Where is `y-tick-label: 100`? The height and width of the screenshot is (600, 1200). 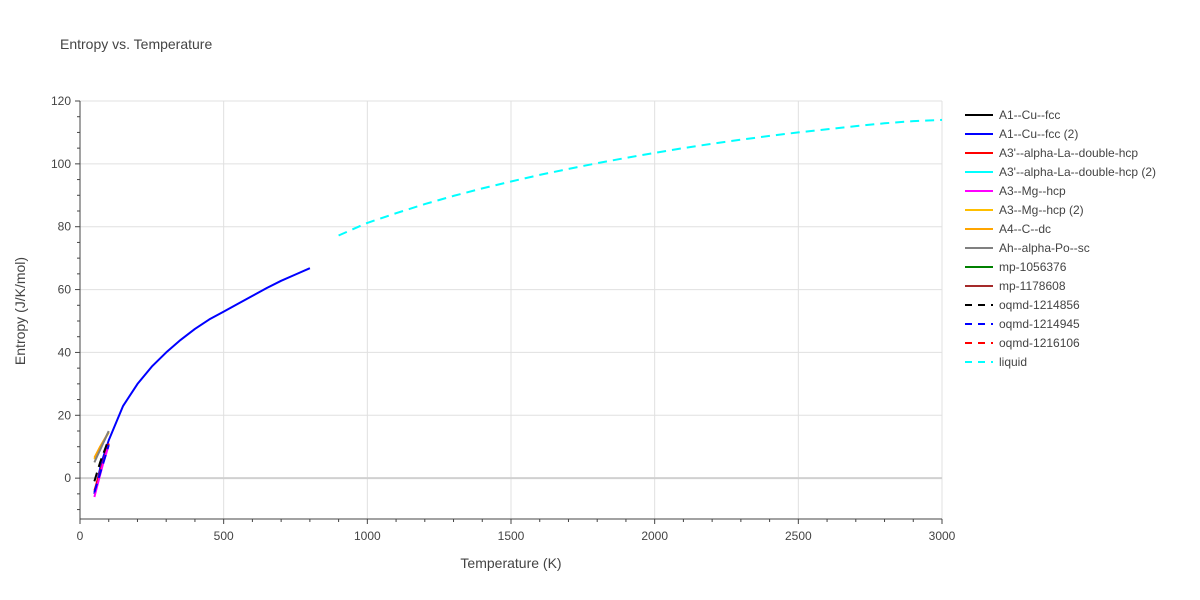
y-tick-label: 100 is located at coordinates (61, 164).